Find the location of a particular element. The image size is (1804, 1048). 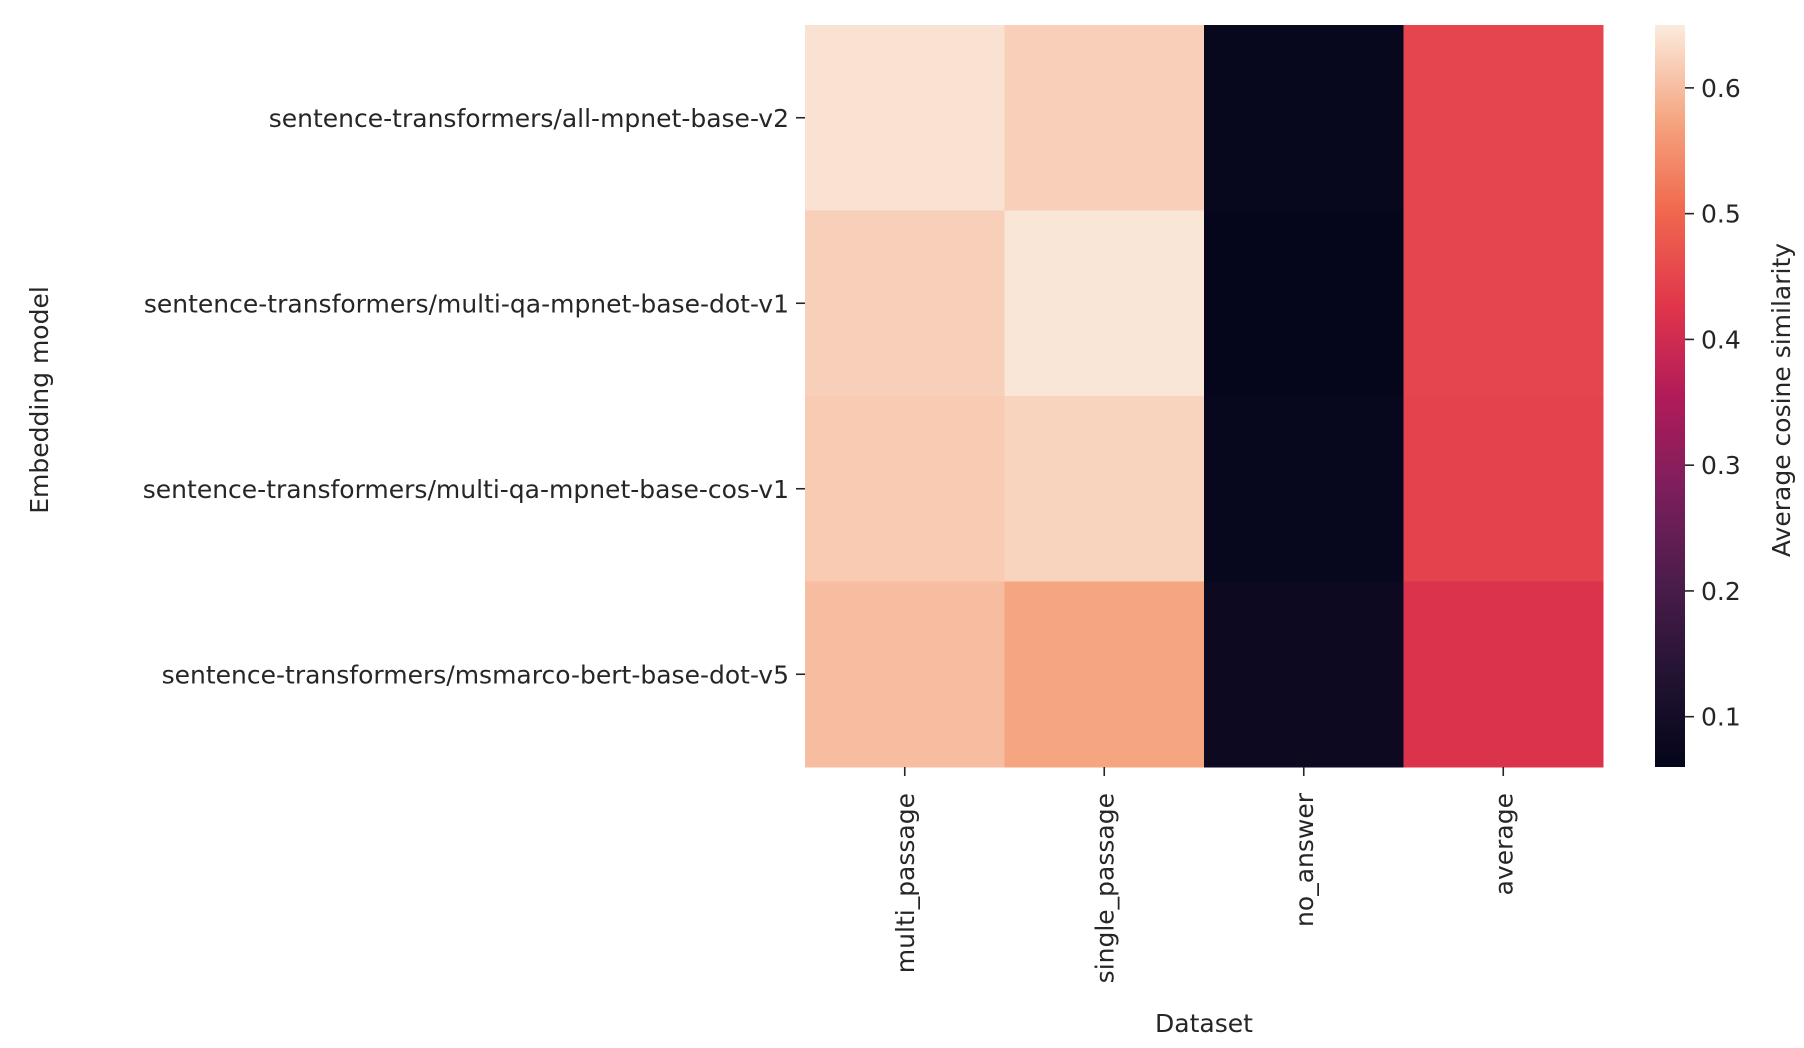

x-tick-label: multi_passage is located at coordinates (905, 883).